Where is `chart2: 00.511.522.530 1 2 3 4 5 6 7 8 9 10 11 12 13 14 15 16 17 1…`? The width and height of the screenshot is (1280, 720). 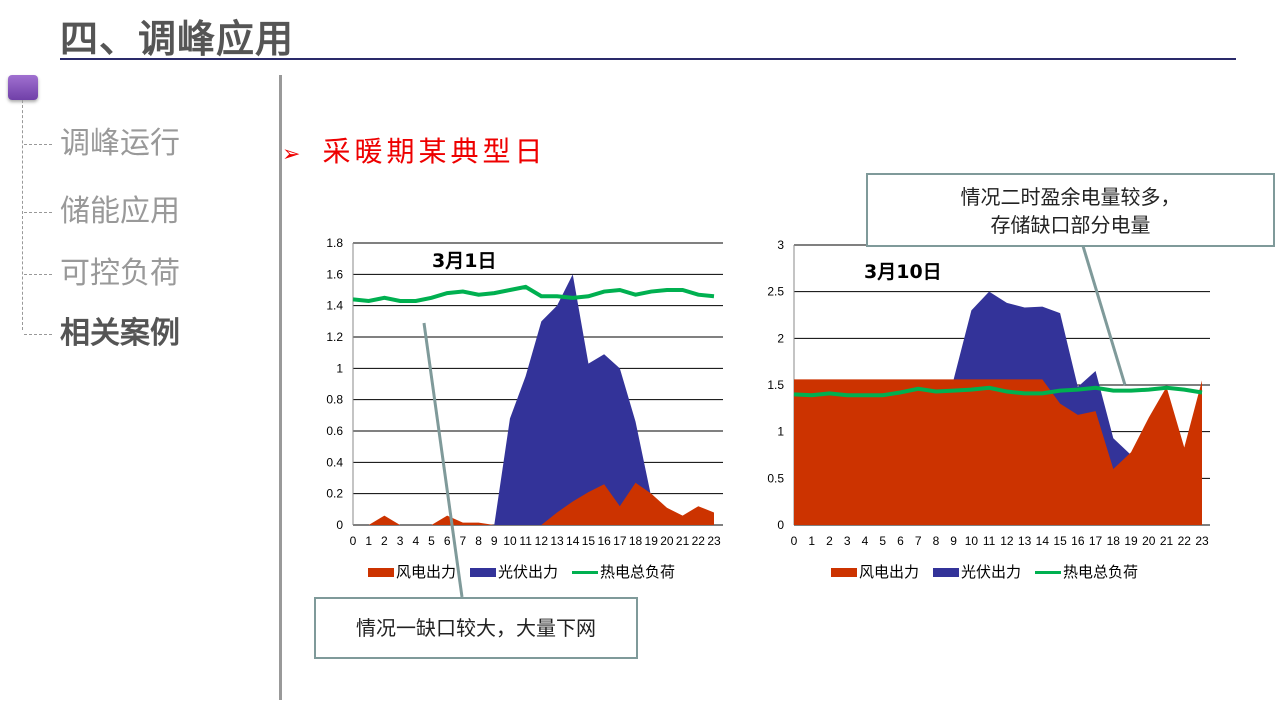
chart2: 00.511.522.530 1 2 3 4 5 6 7 8 9 10 11 12 13 14 15 16 17 1… is located at coordinates (988, 393).